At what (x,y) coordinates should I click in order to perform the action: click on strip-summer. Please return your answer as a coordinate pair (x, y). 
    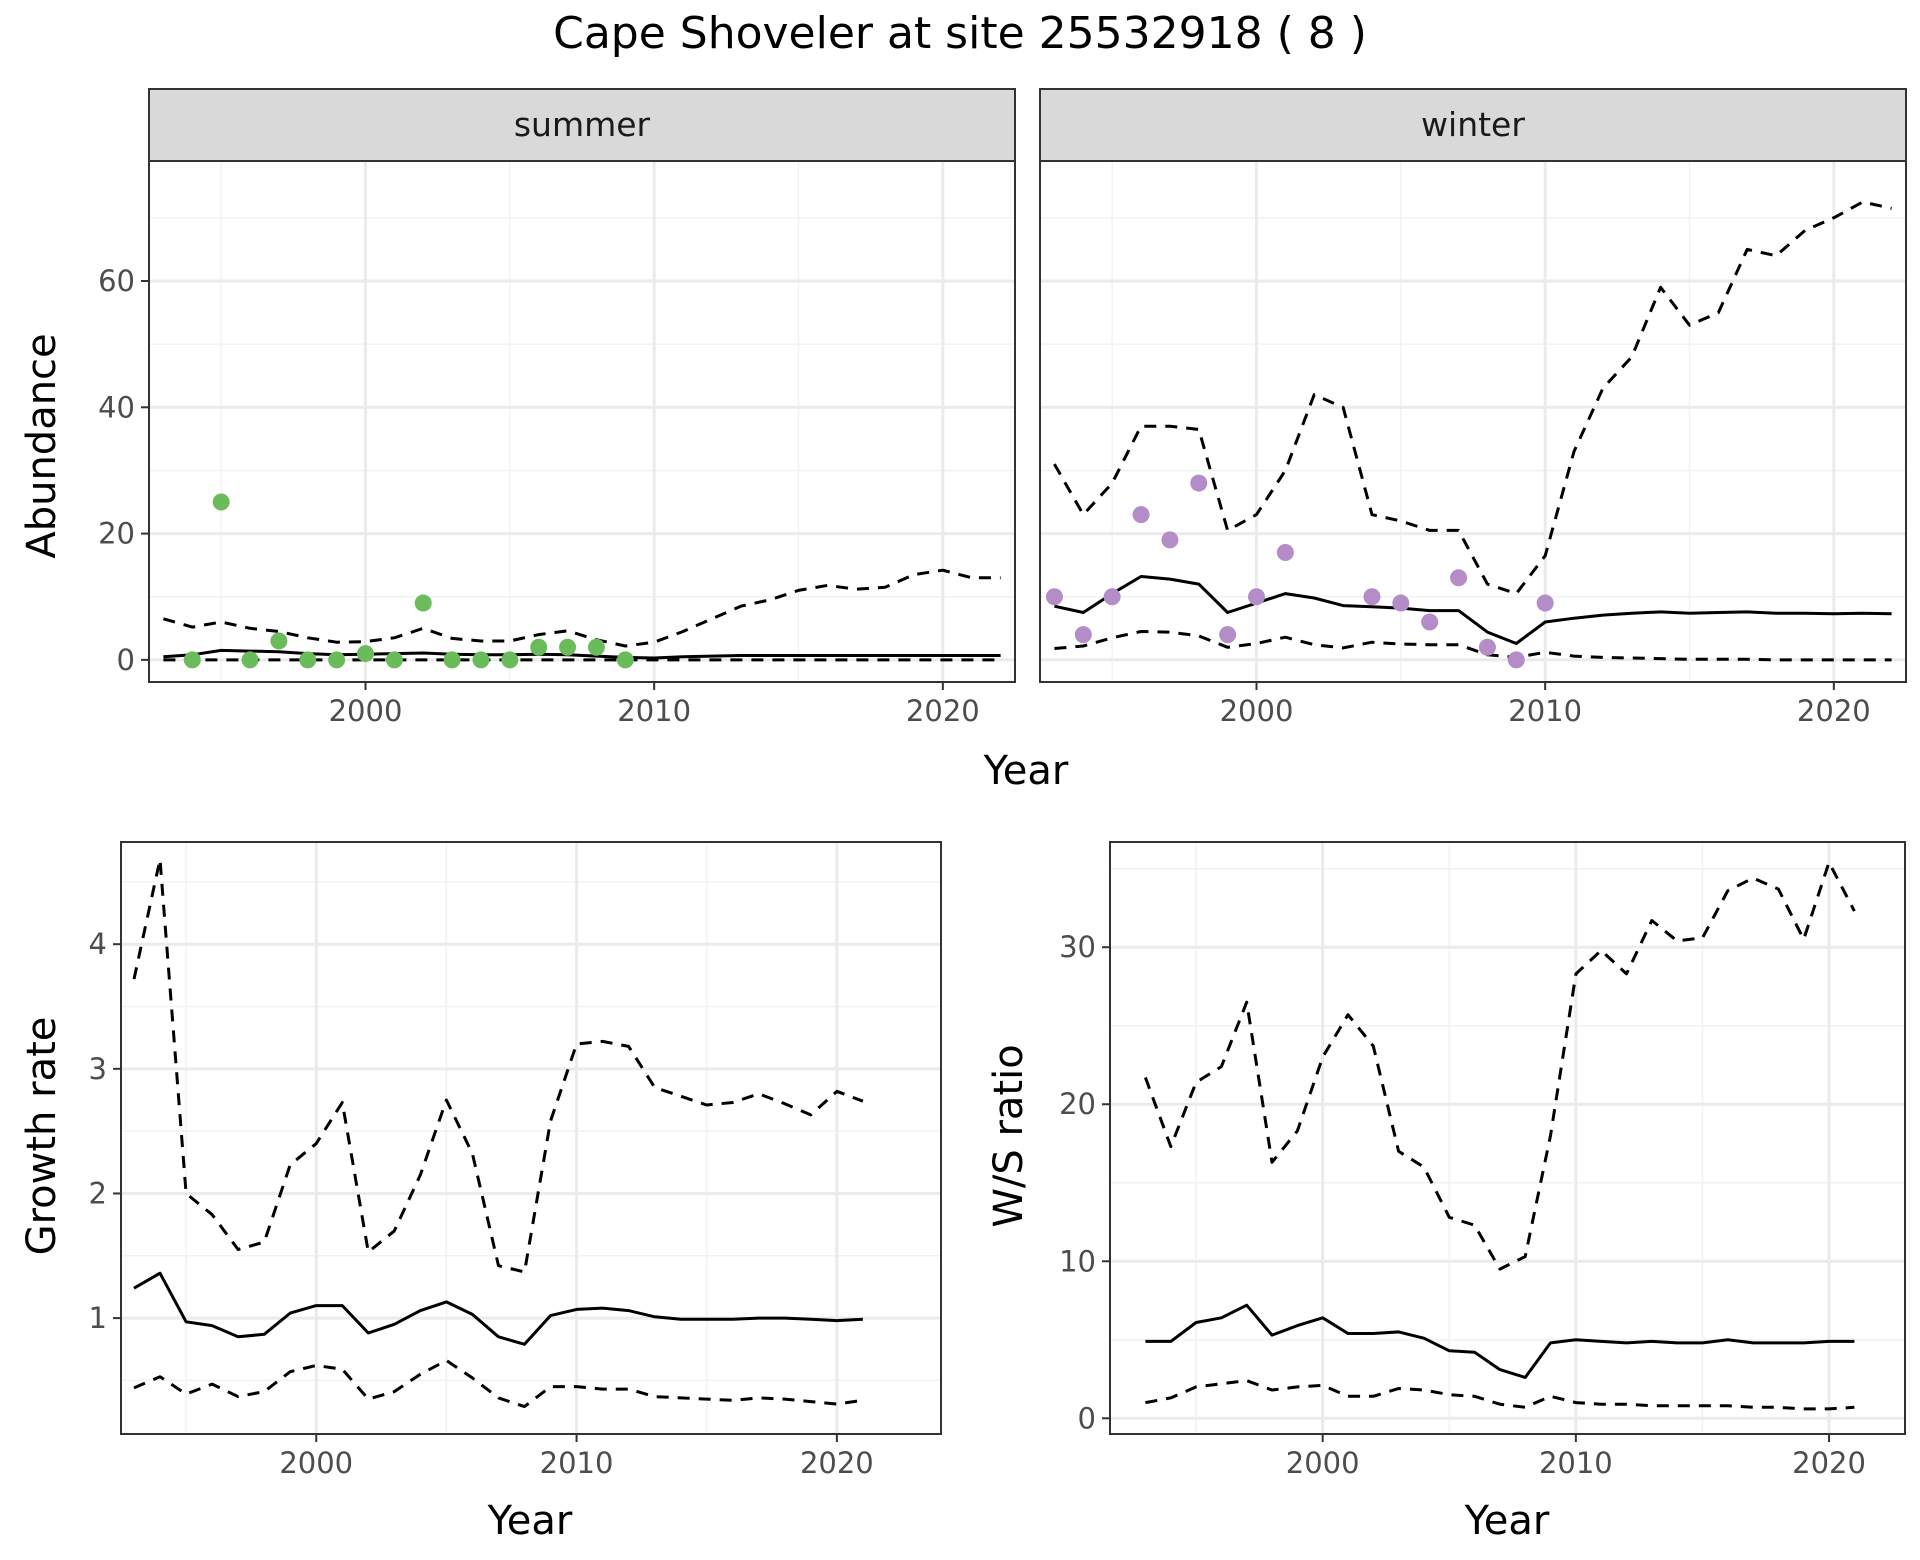
    Looking at the image, I should click on (582, 125).